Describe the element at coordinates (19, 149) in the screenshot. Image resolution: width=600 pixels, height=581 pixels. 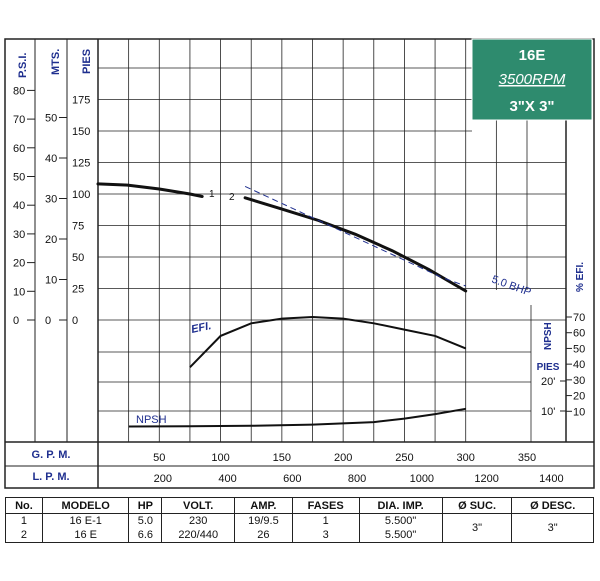
I see `tick-label-psi: 60` at that location.